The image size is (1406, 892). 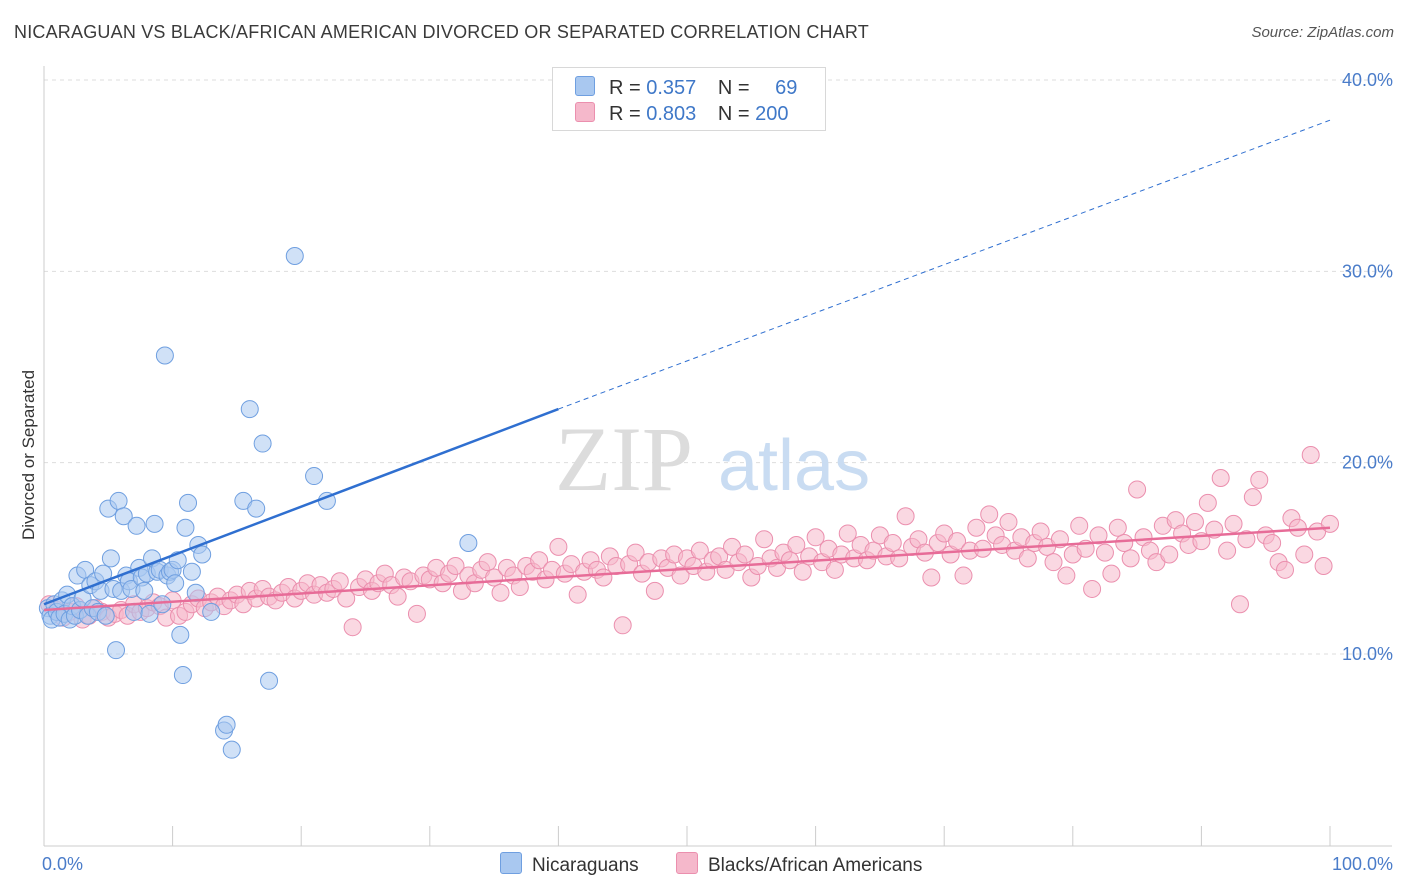 I want to click on stats-legend: R = 0.357 N = 69 R = 0.803 N = 200, so click(x=689, y=99).